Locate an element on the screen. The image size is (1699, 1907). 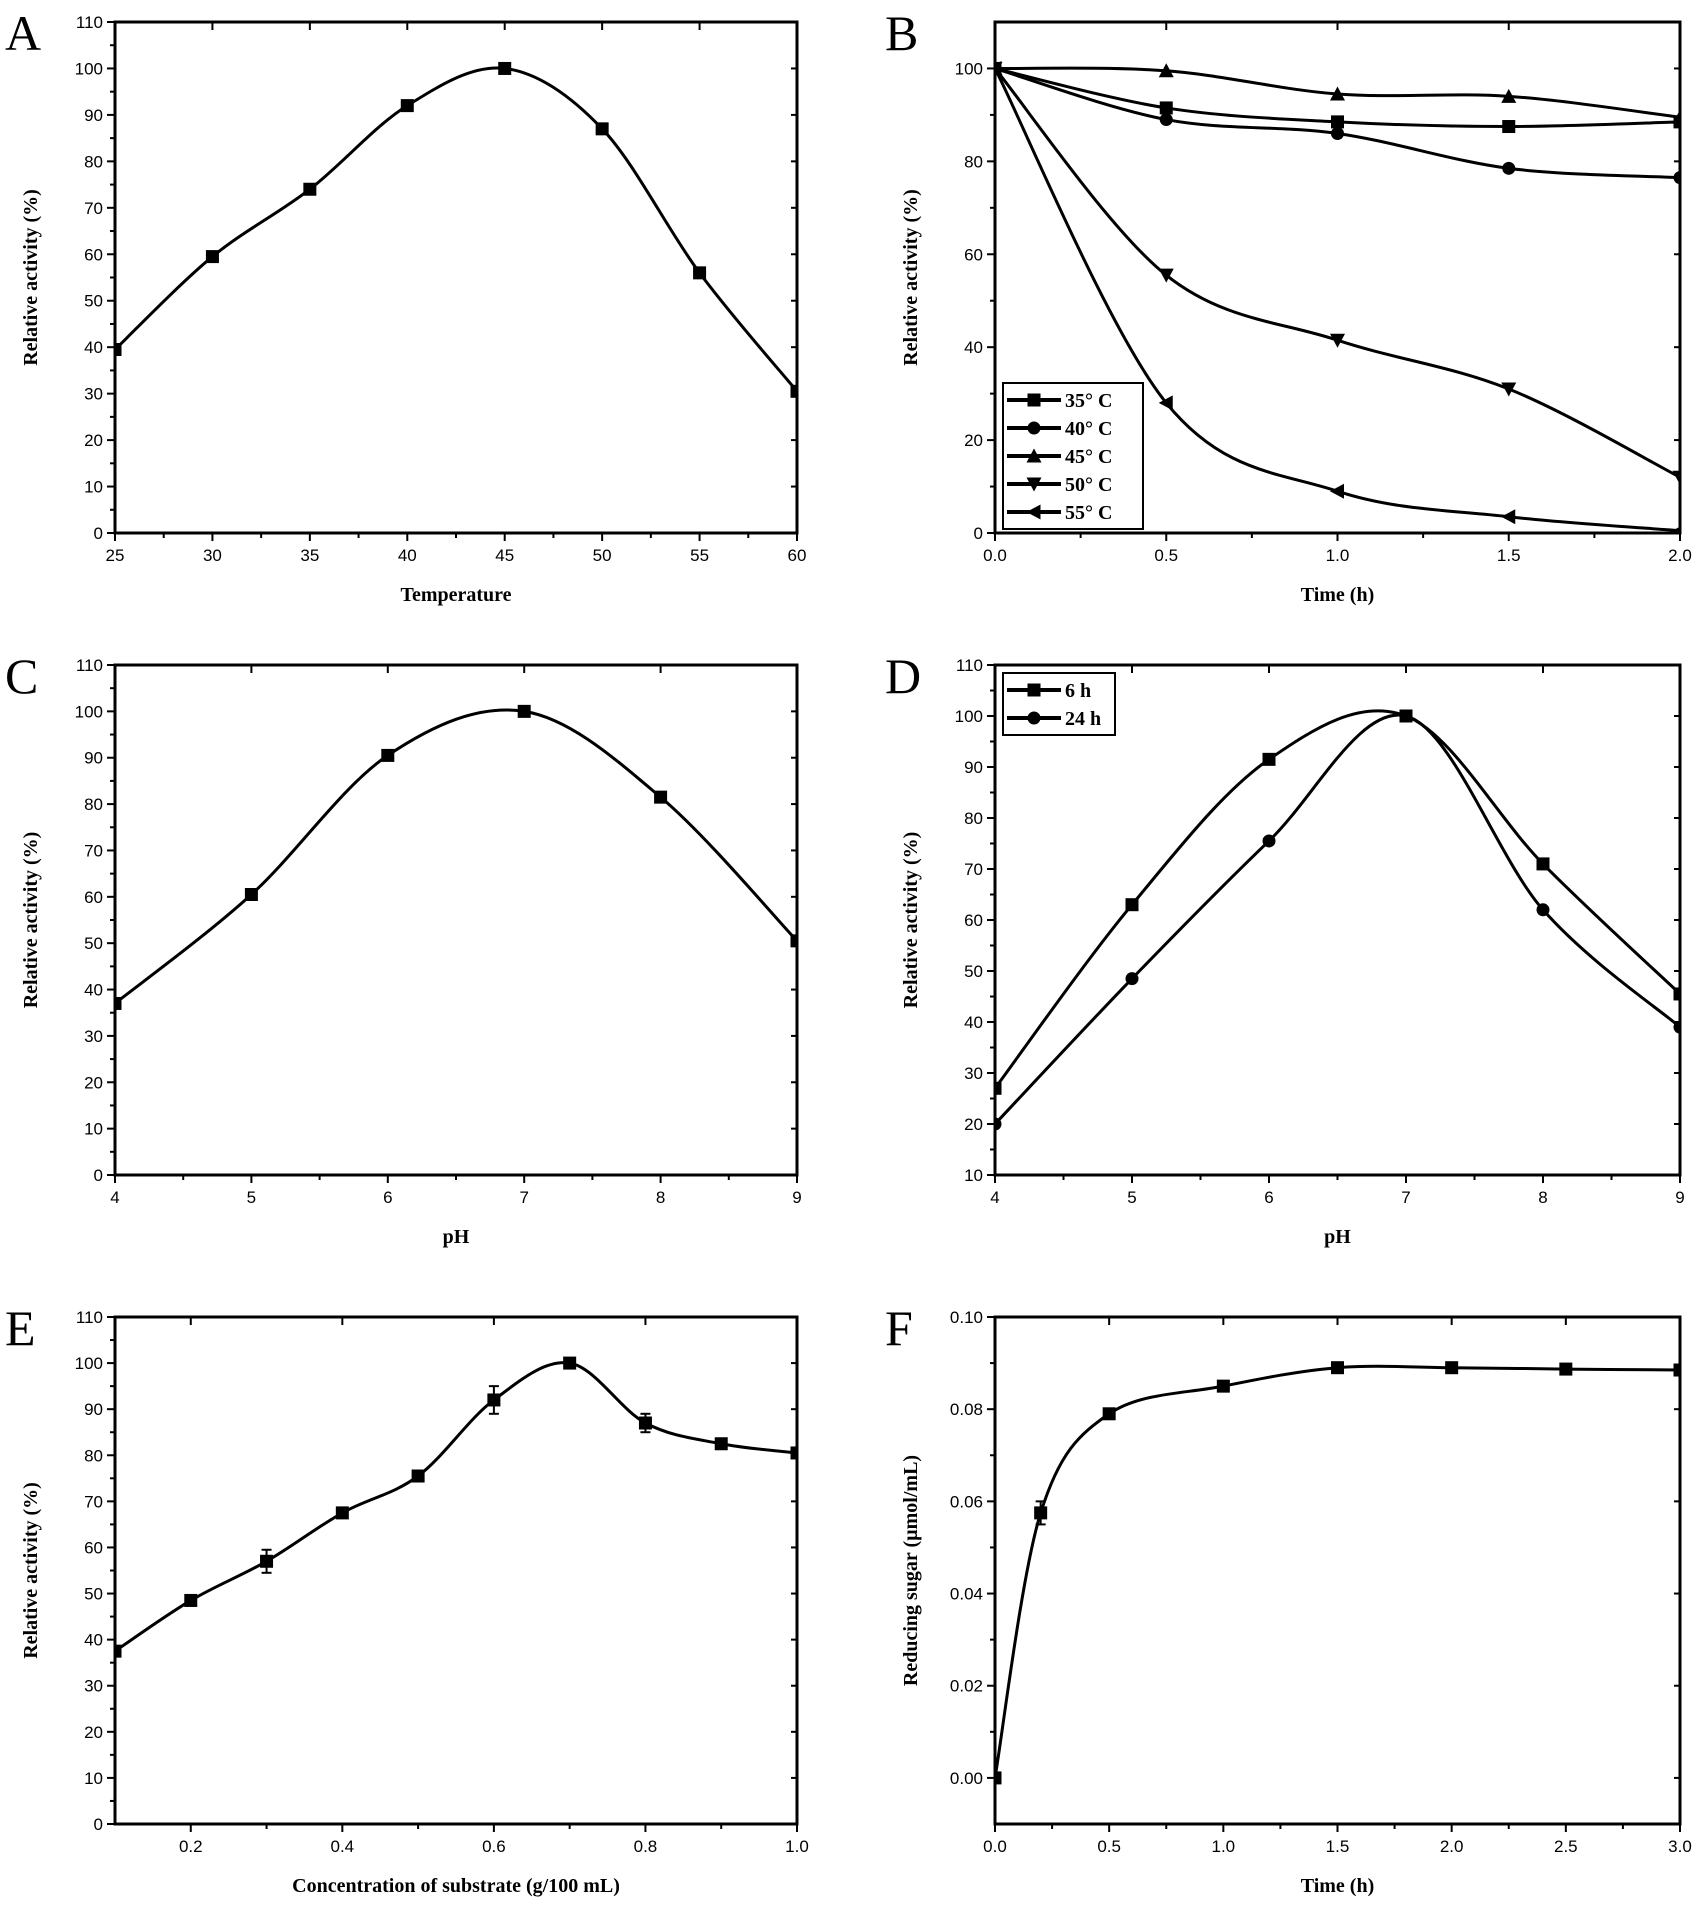
legend-item: 24 h is located at coordinates (1054, 719).